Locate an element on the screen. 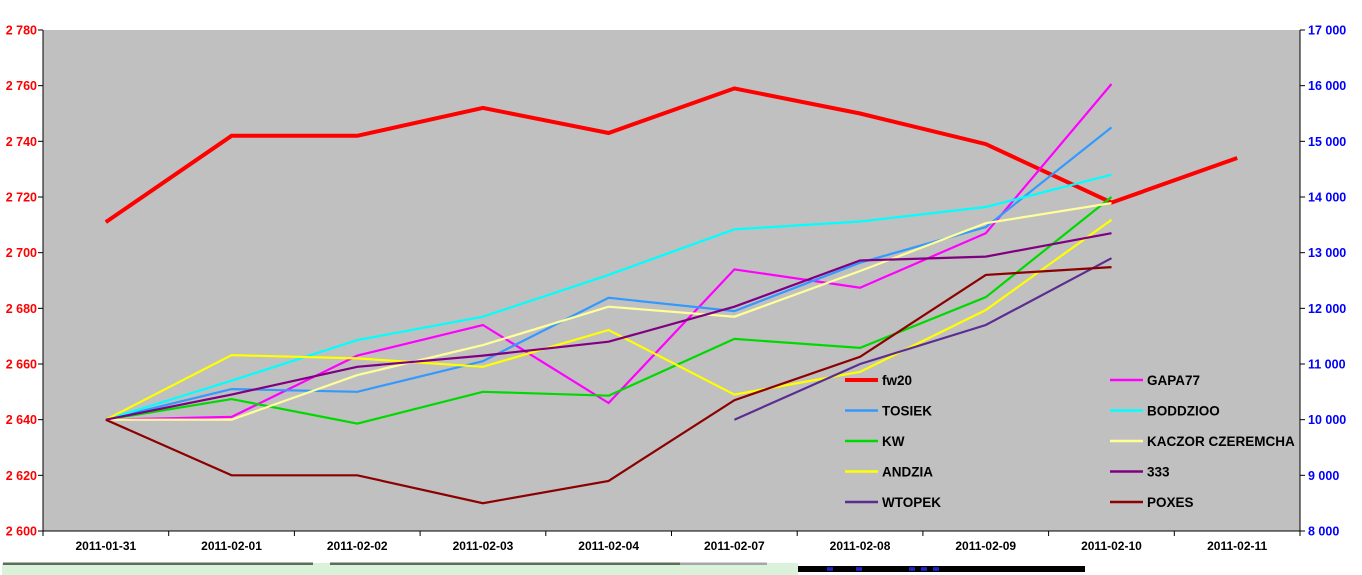 The height and width of the screenshot is (575, 1362). x-axis-label: 2011-02-02 is located at coordinates (357, 546).